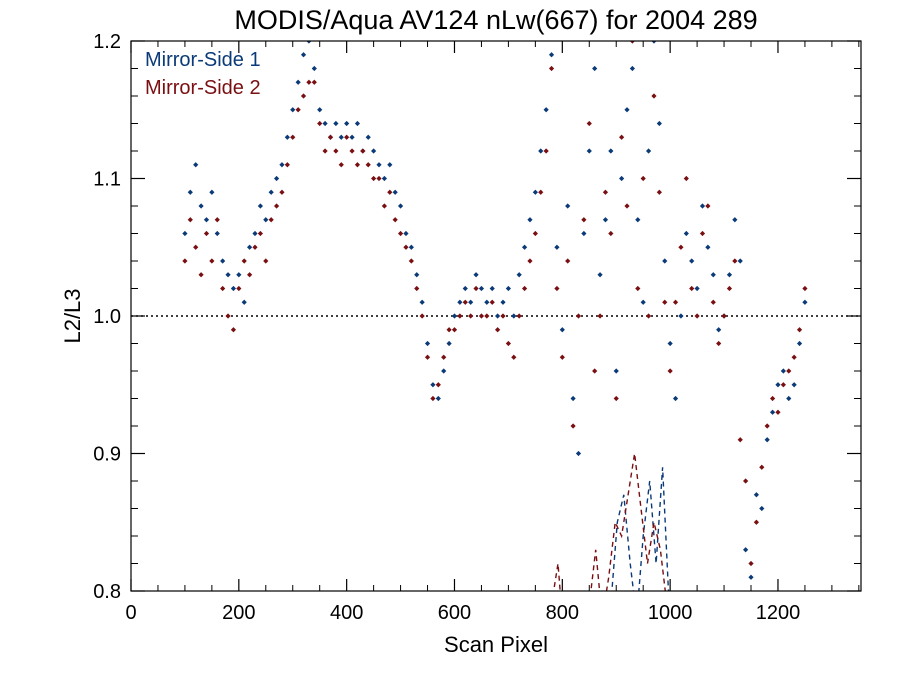 This screenshot has width=900, height=675. I want to click on x-tick-label: 600, so click(454, 613).